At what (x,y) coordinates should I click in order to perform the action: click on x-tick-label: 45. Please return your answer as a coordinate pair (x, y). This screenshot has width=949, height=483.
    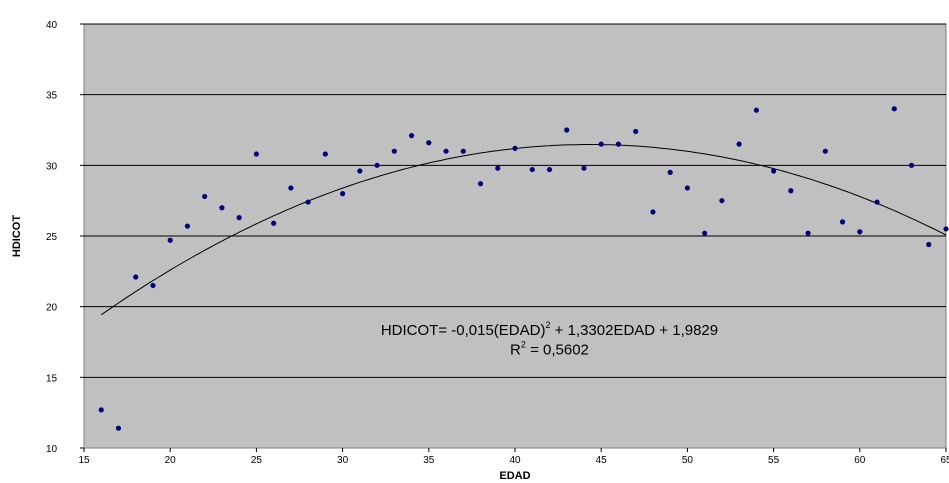
    Looking at the image, I should click on (602, 460).